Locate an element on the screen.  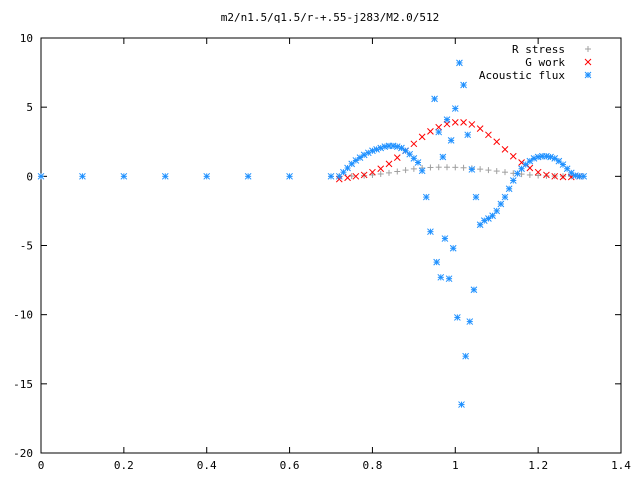
x-tick-label: 1.2 is located at coordinates (538, 465).